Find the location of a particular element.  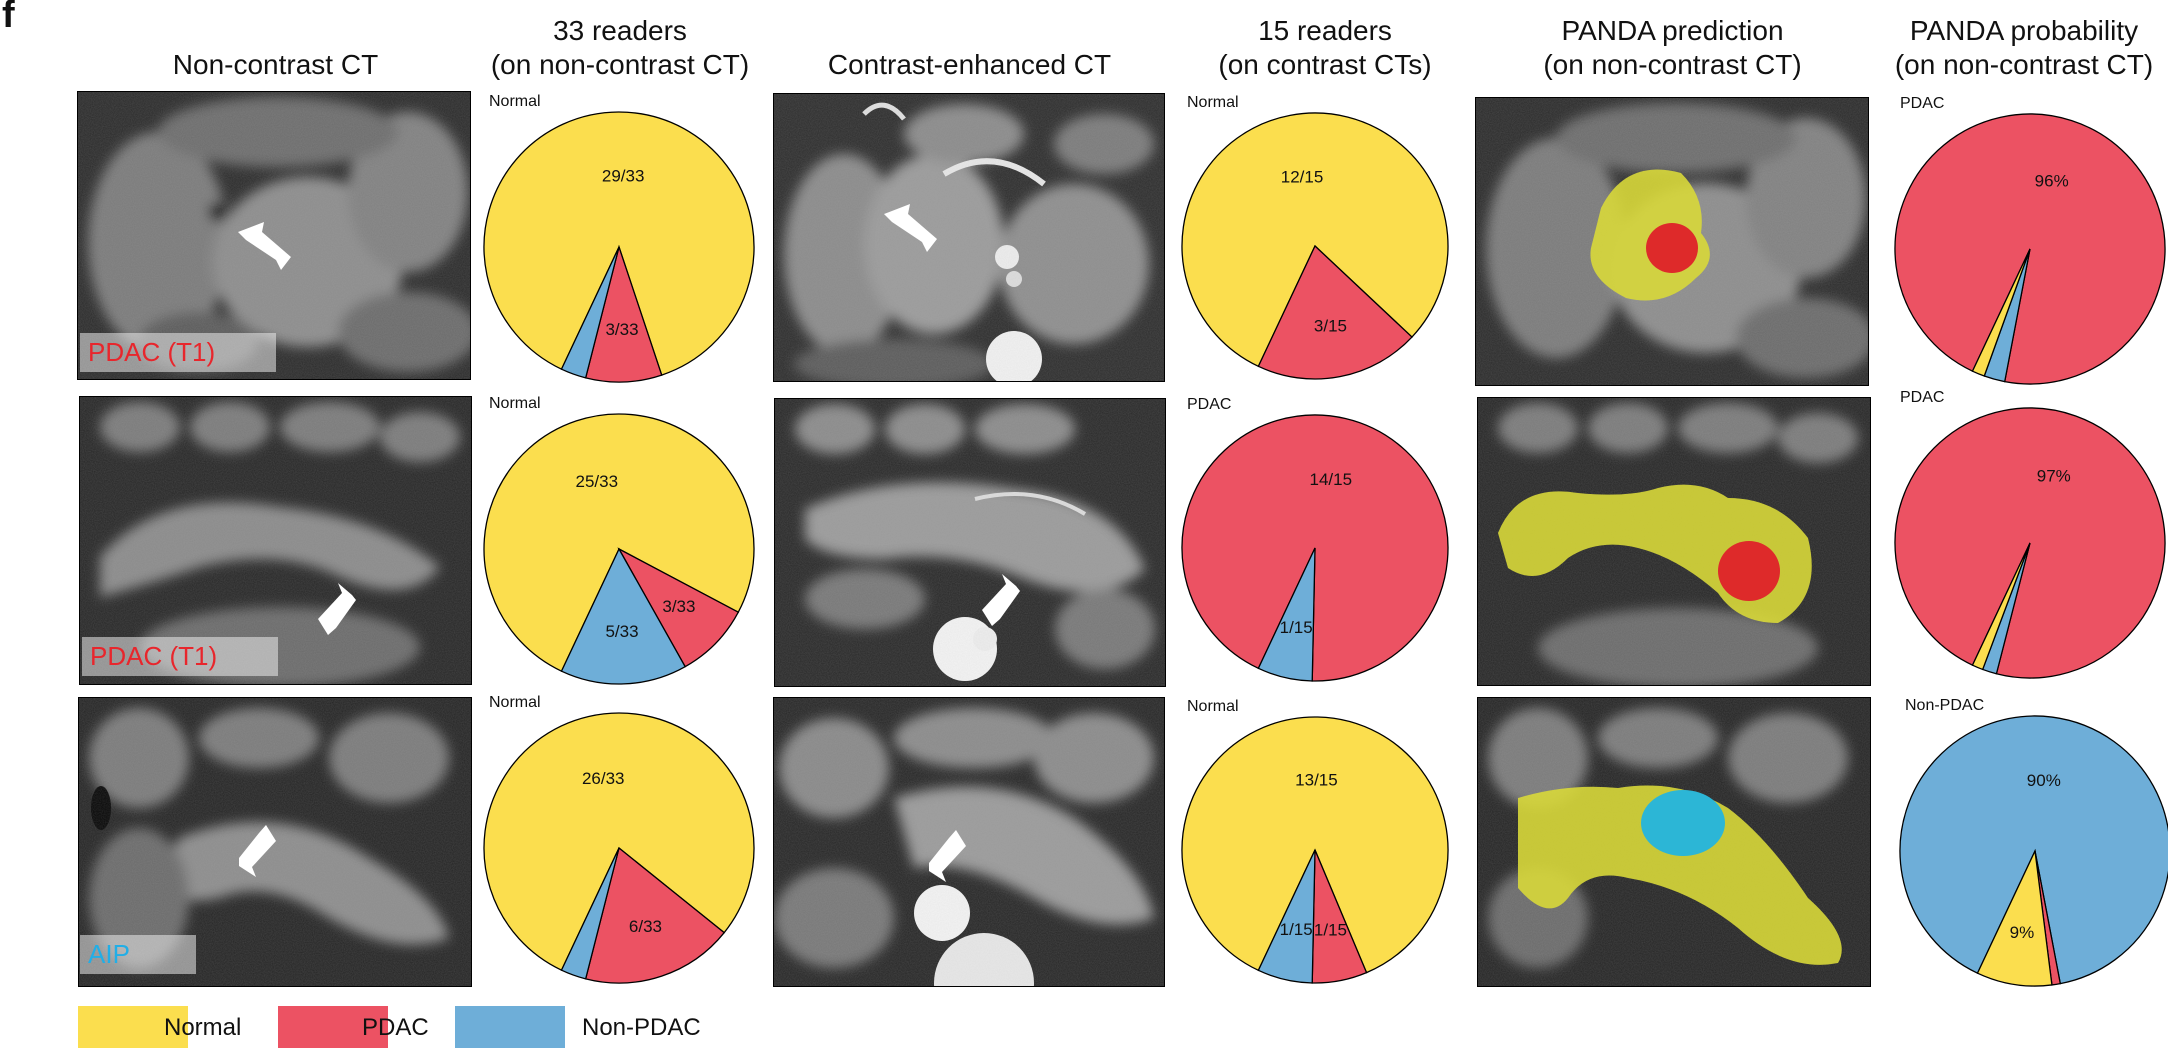

panel-letter: f is located at coordinates (8, 18).